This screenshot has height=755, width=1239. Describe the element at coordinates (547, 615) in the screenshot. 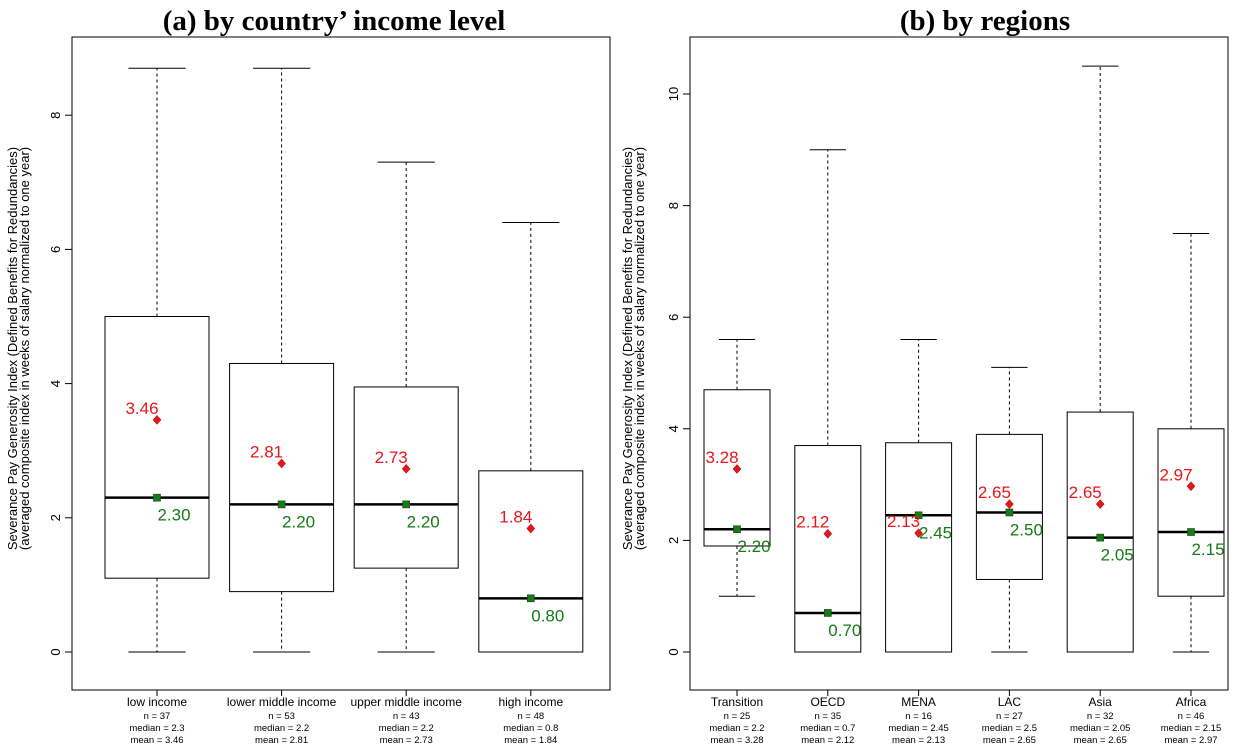

I see `median-label: 0.80` at that location.